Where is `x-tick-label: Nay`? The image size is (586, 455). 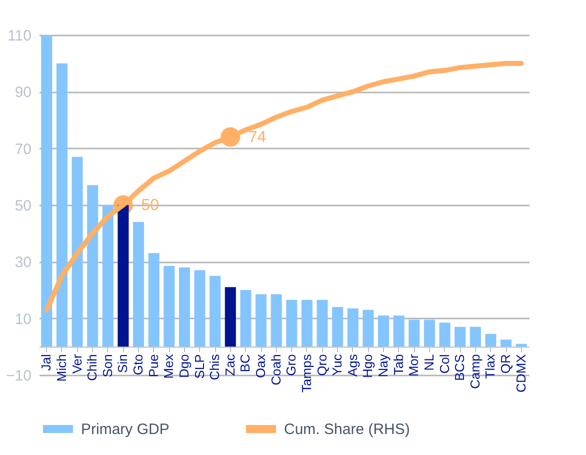 x-tick-label: Nay is located at coordinates (383, 366).